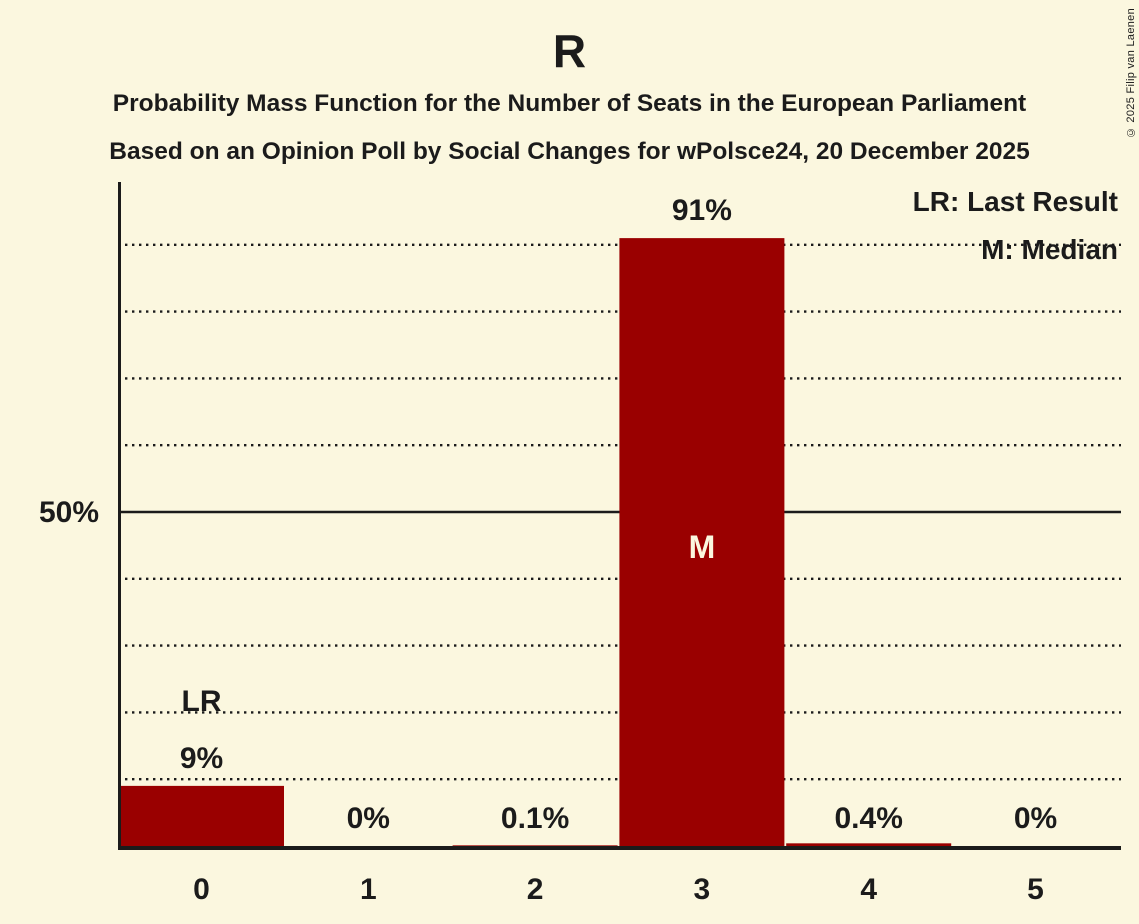  What do you see at coordinates (368, 818) in the screenshot?
I see `value-label-seats-1: 0%` at bounding box center [368, 818].